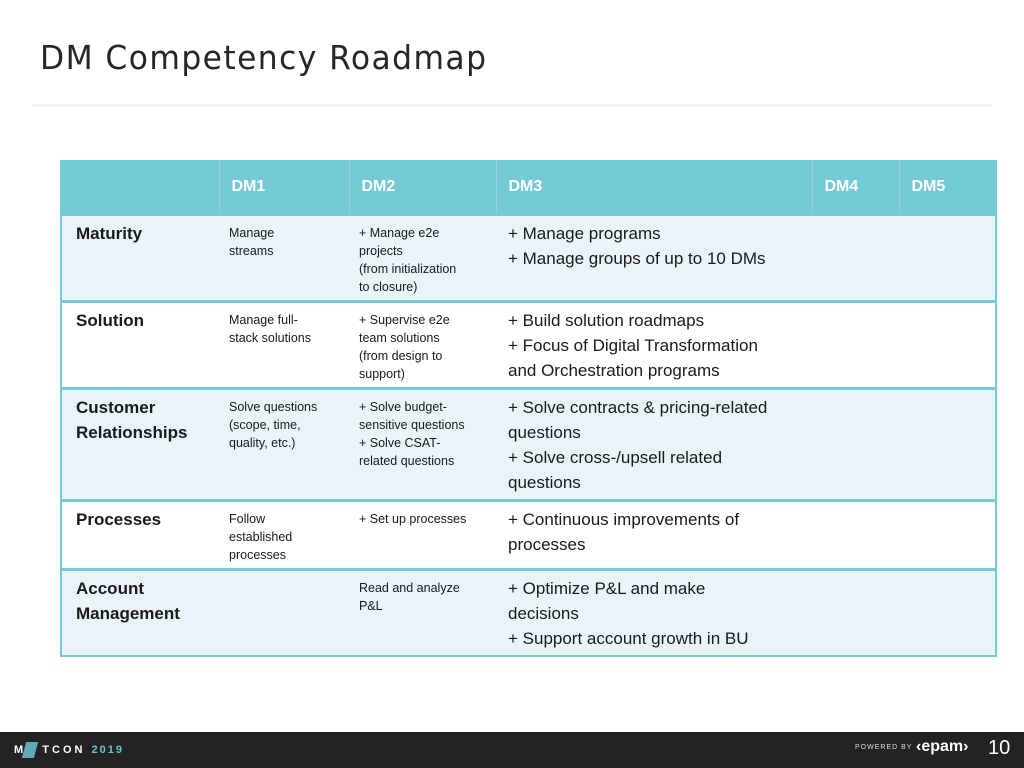  What do you see at coordinates (412, 425) in the screenshot?
I see `cell-line: sensitive questions` at bounding box center [412, 425].